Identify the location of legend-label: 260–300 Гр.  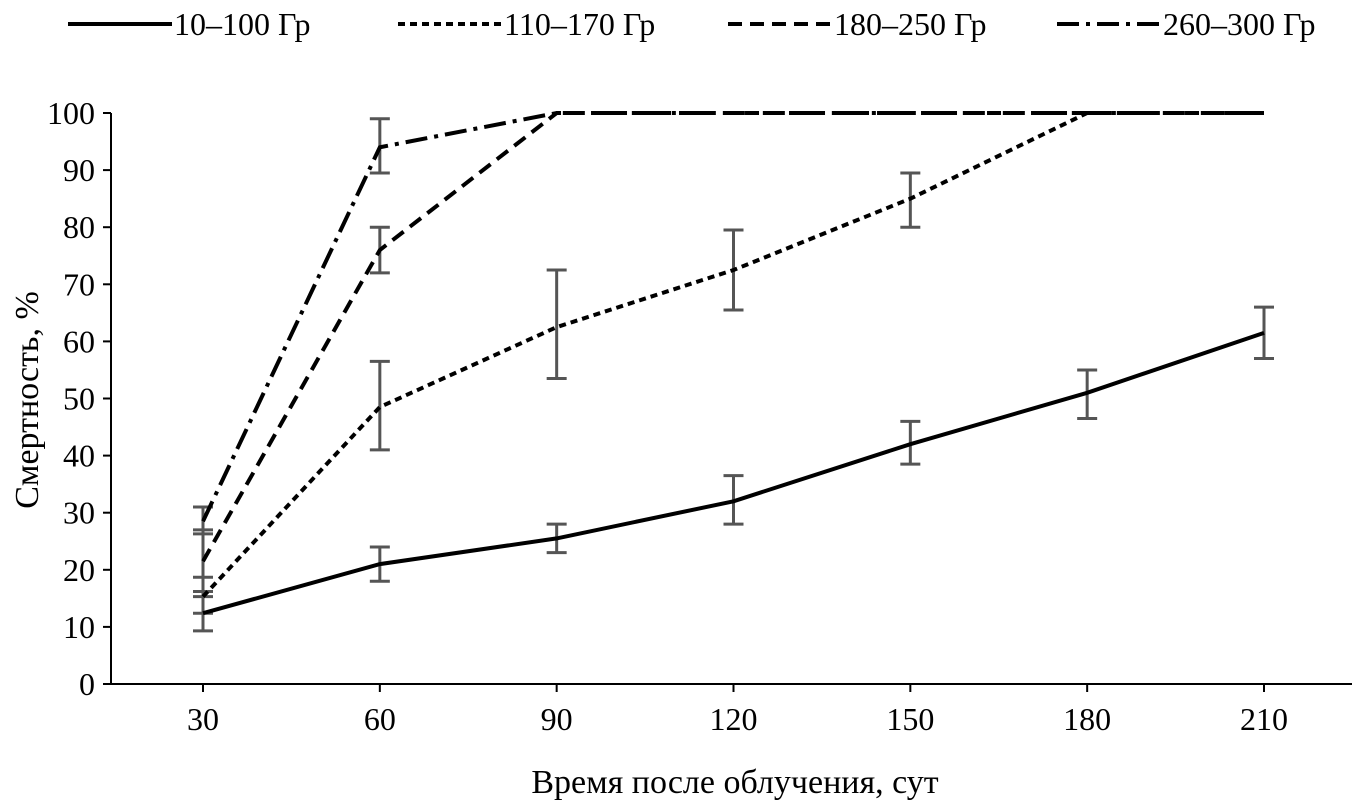
(1239, 24).